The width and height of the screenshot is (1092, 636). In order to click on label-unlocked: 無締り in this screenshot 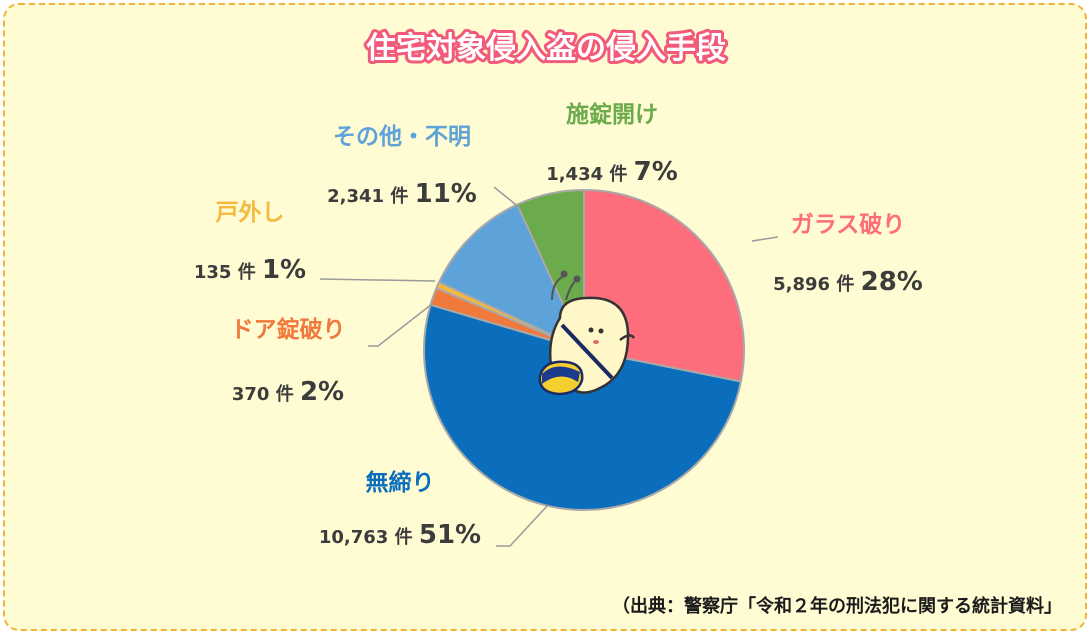, I will do `click(400, 482)`.